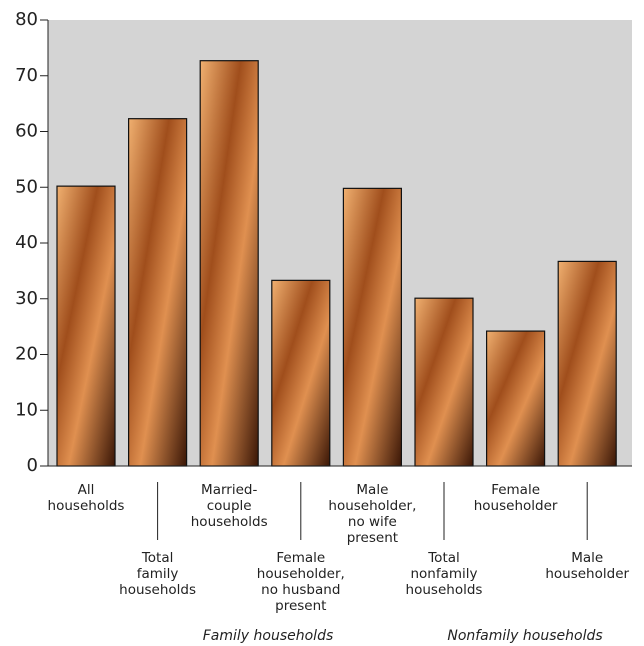 This screenshot has height=646, width=644. Describe the element at coordinates (26, 242) in the screenshot. I see `y-tick-label: 40` at that location.